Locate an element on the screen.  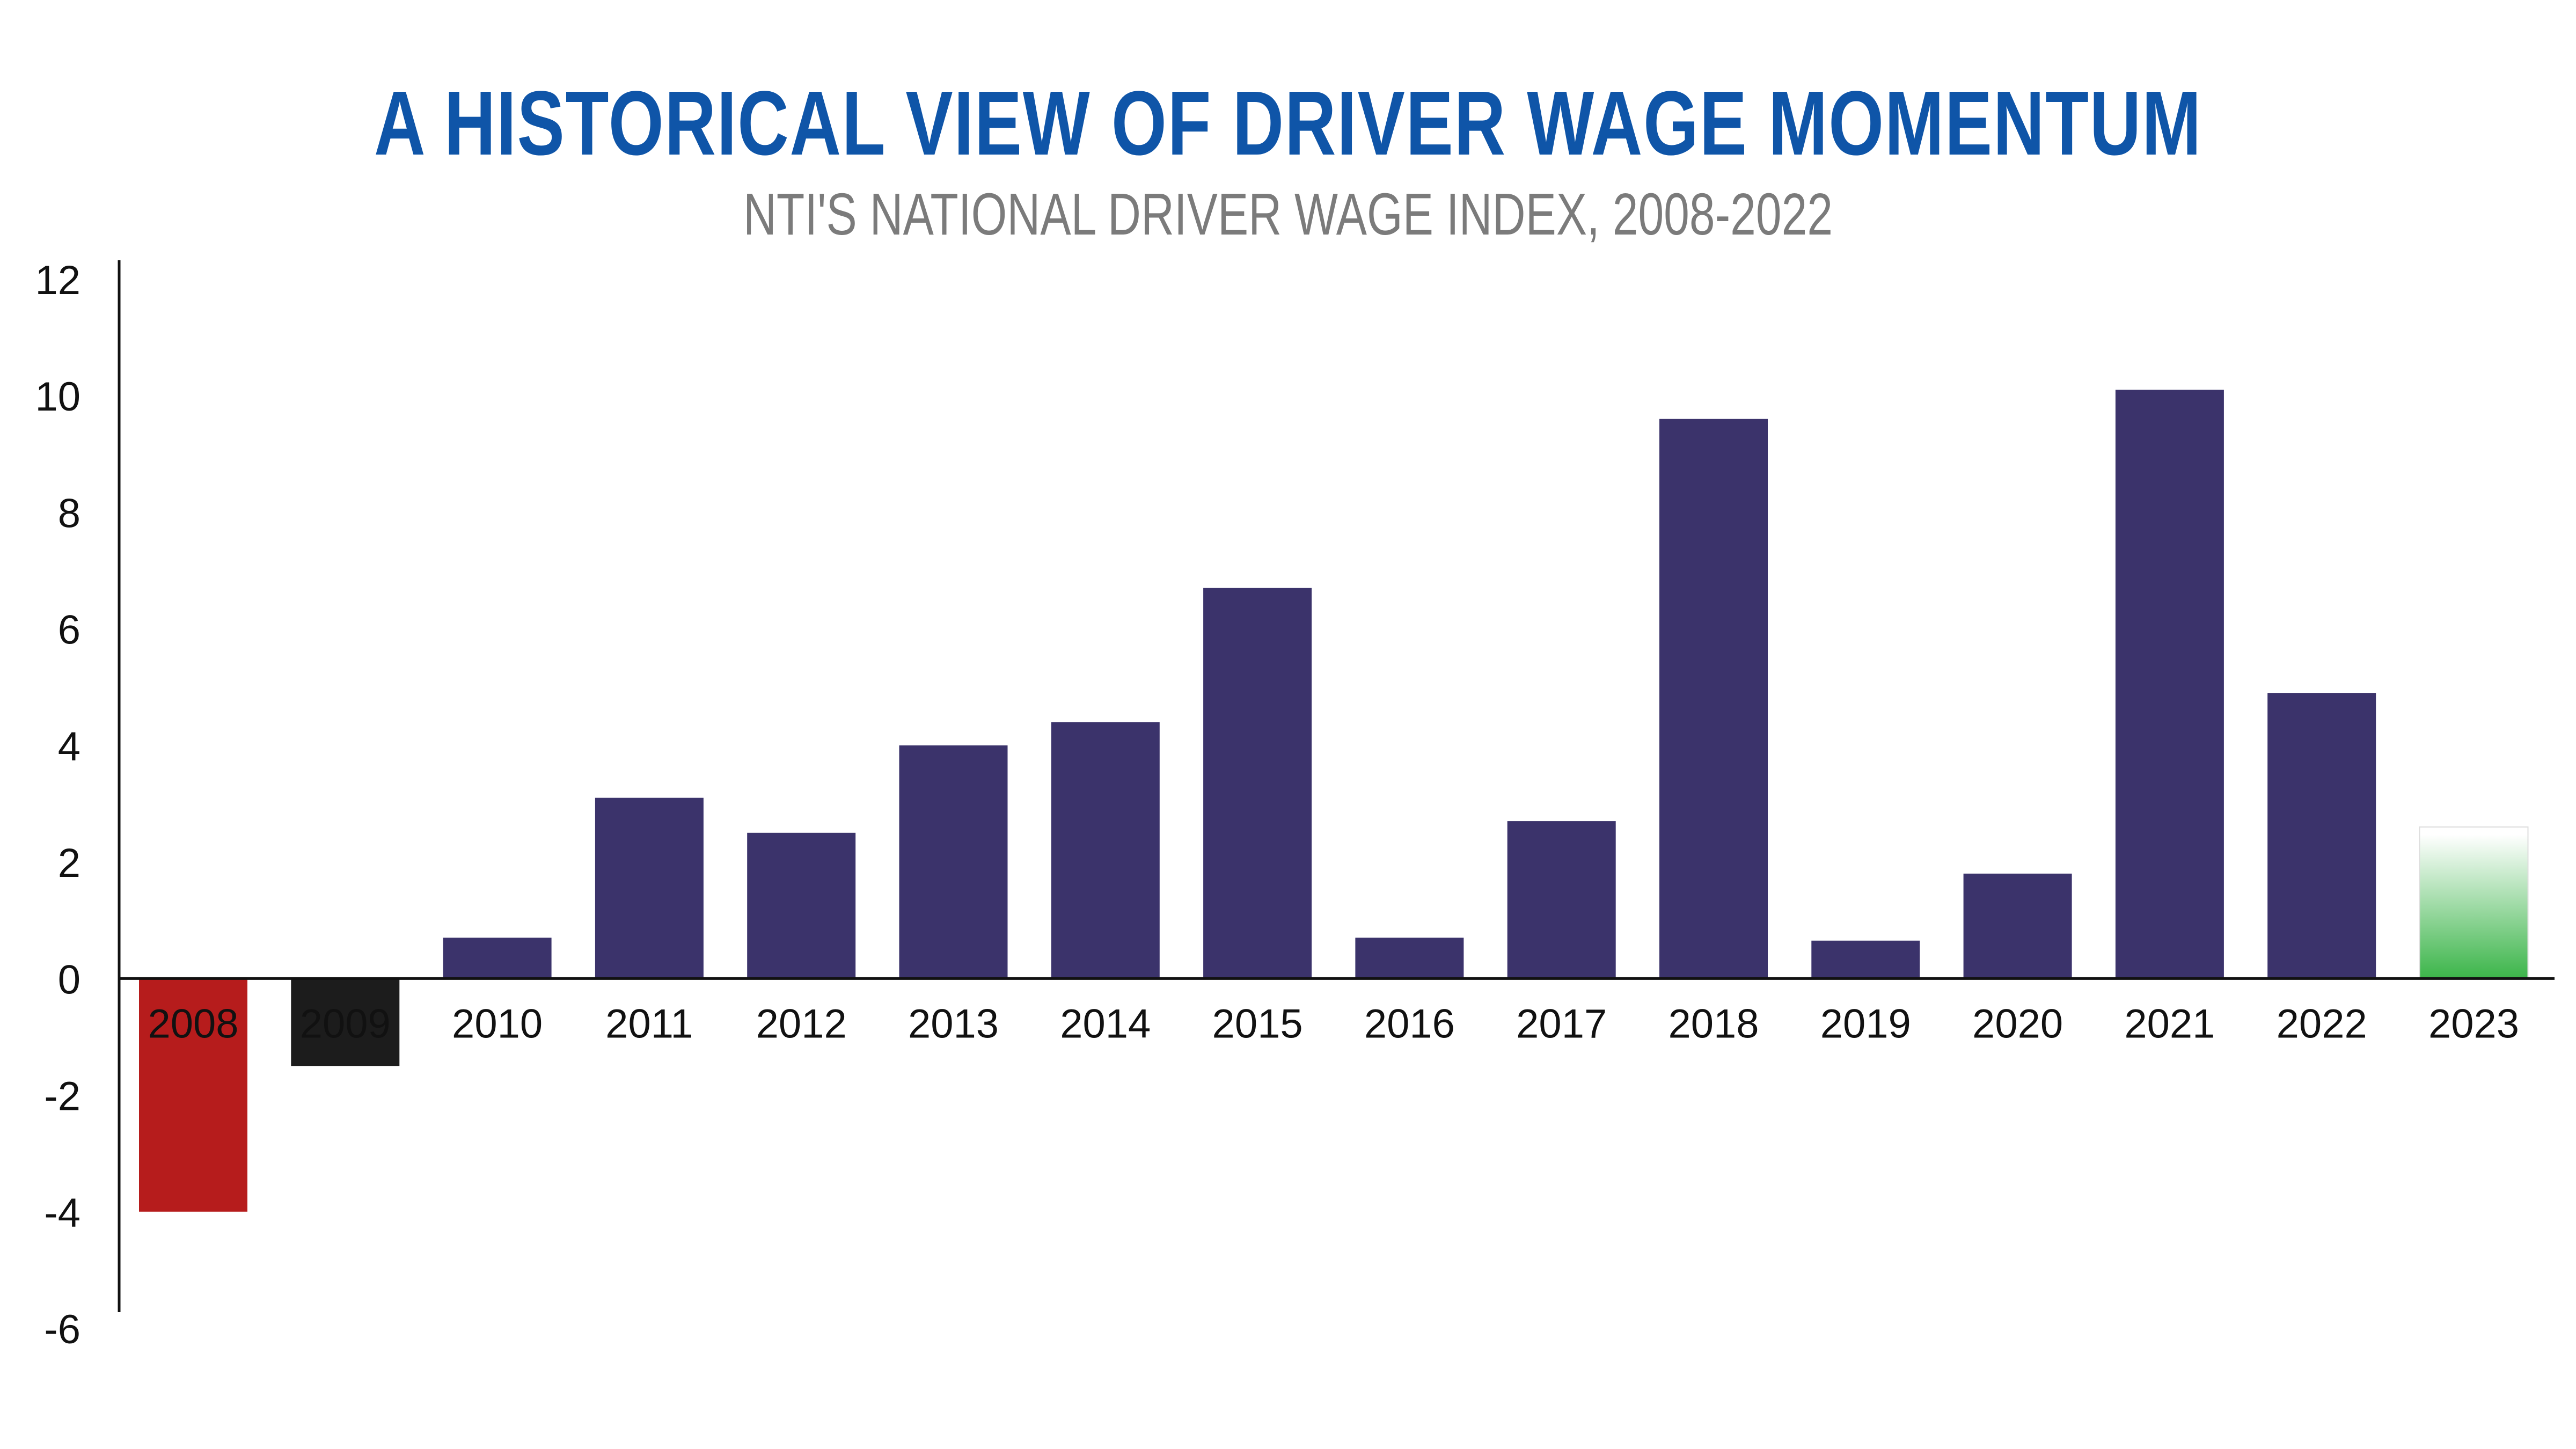
x-category-label: 2023 is located at coordinates (2473, 1023).